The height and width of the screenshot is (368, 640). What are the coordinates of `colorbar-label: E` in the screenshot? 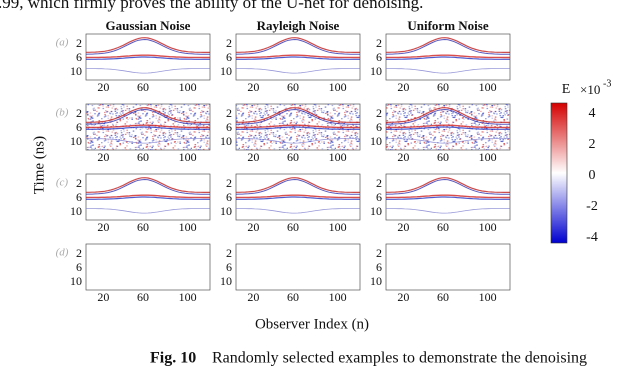 It's located at (566, 89).